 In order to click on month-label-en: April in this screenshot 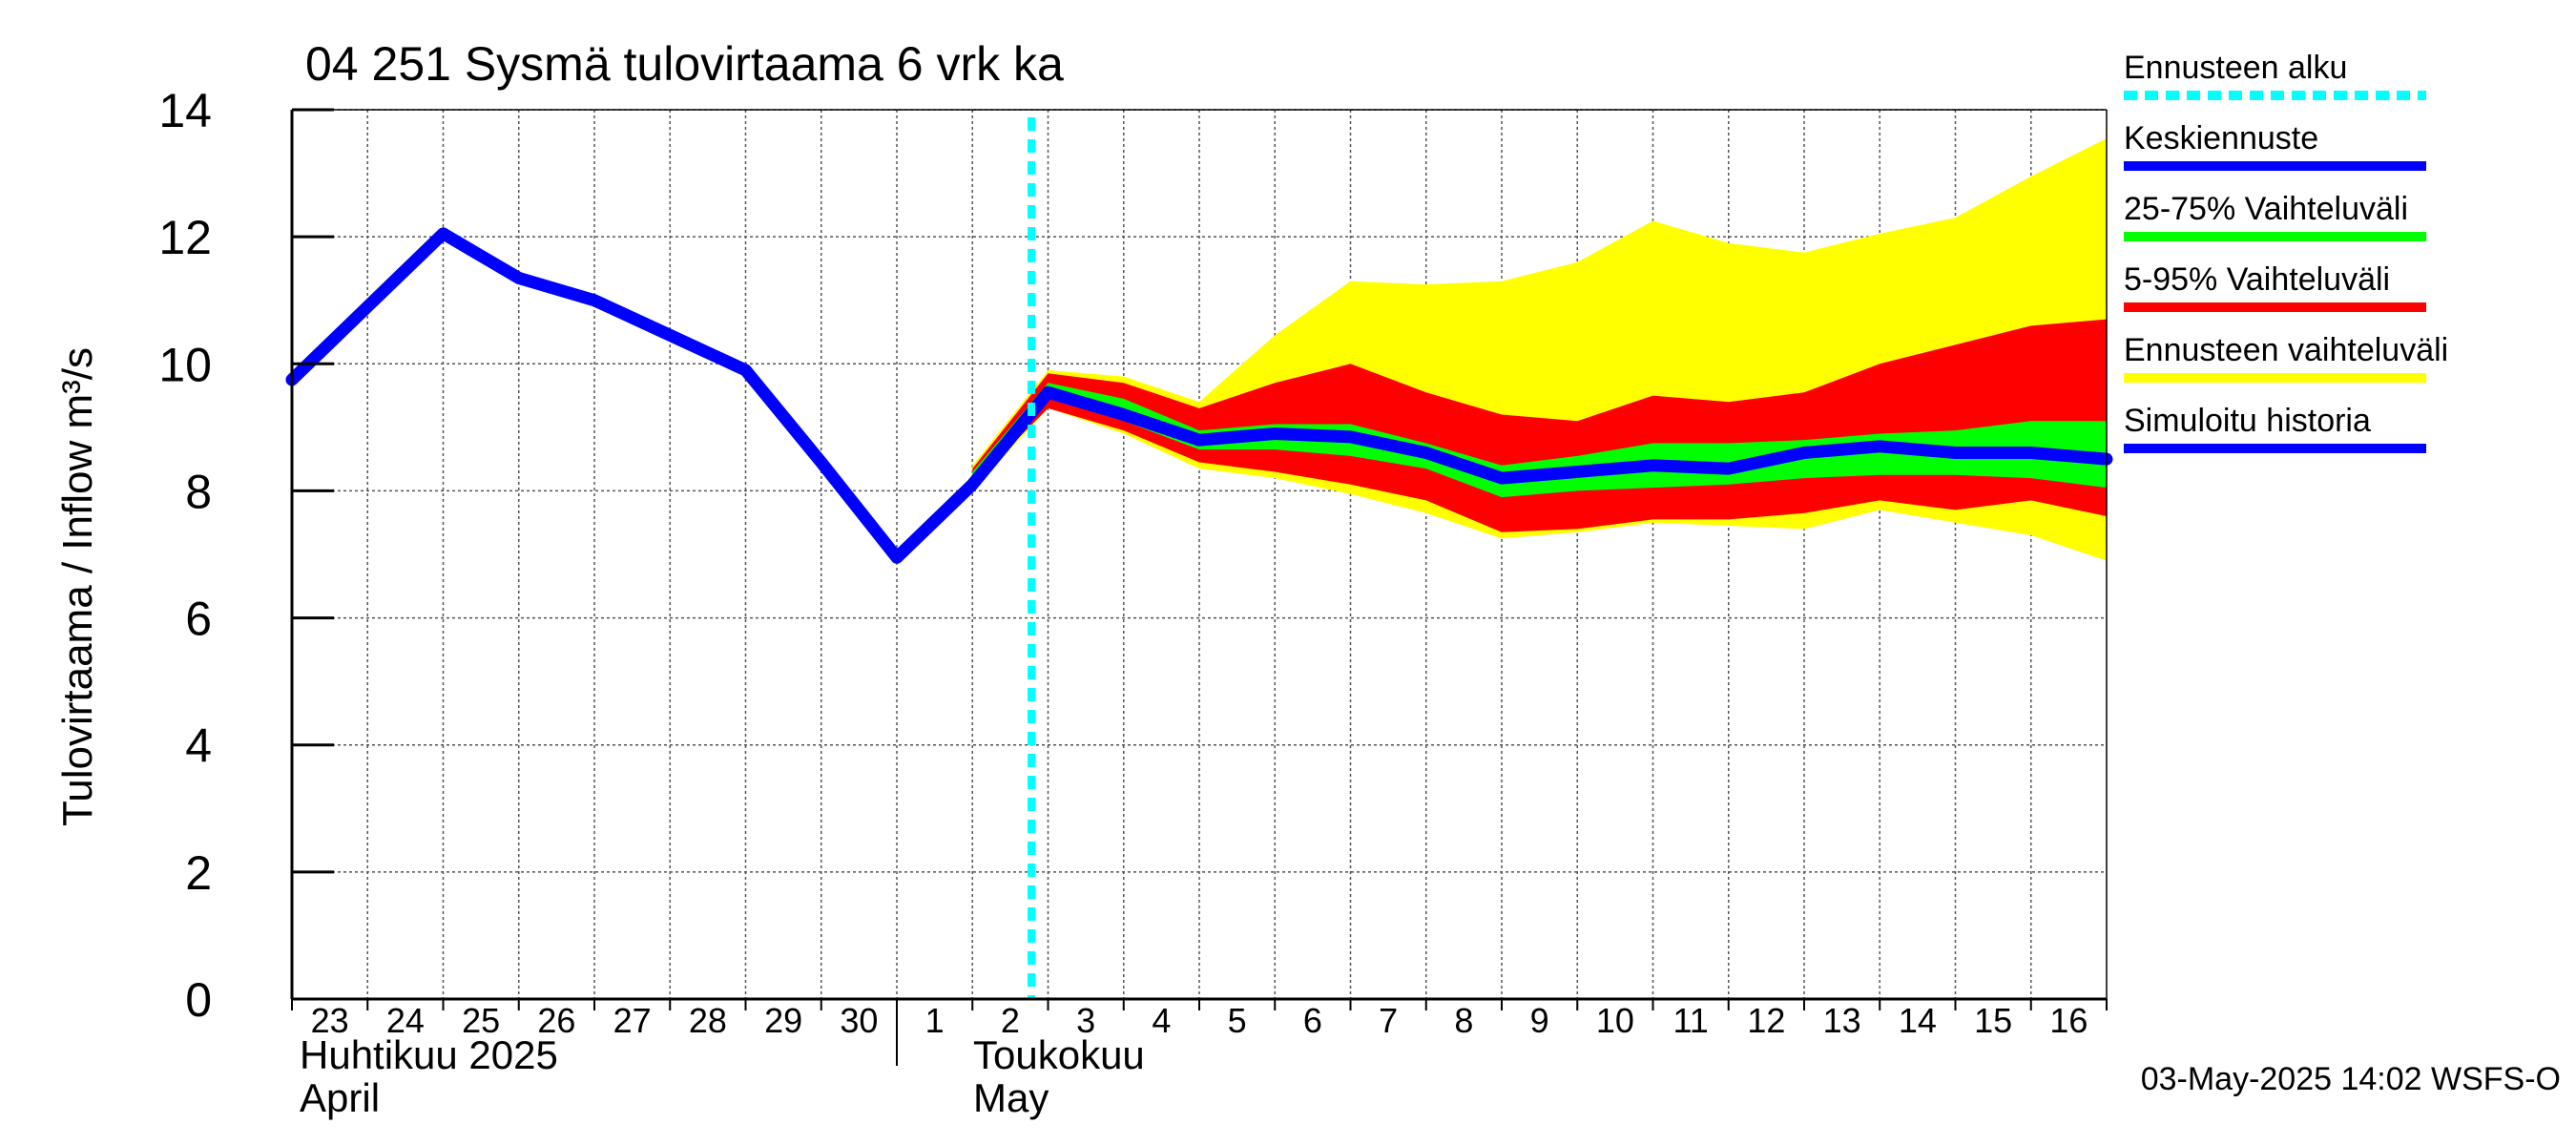, I will do `click(340, 1098)`.